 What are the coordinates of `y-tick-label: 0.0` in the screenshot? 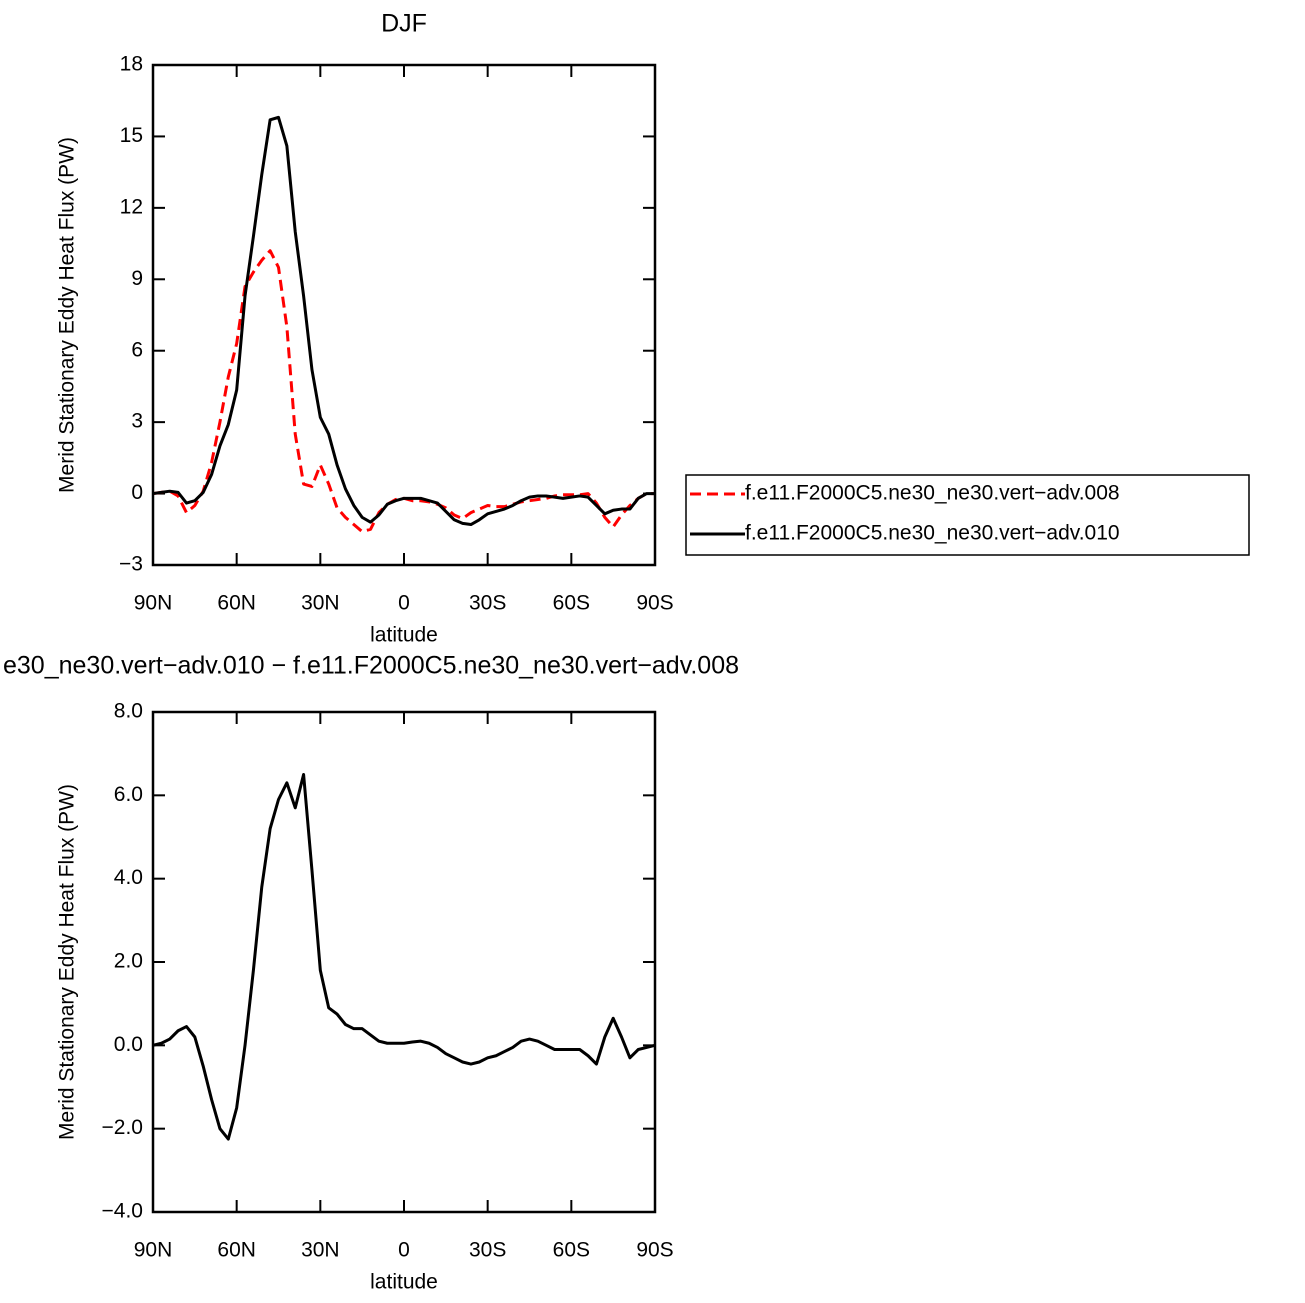 It's located at (128, 1044).